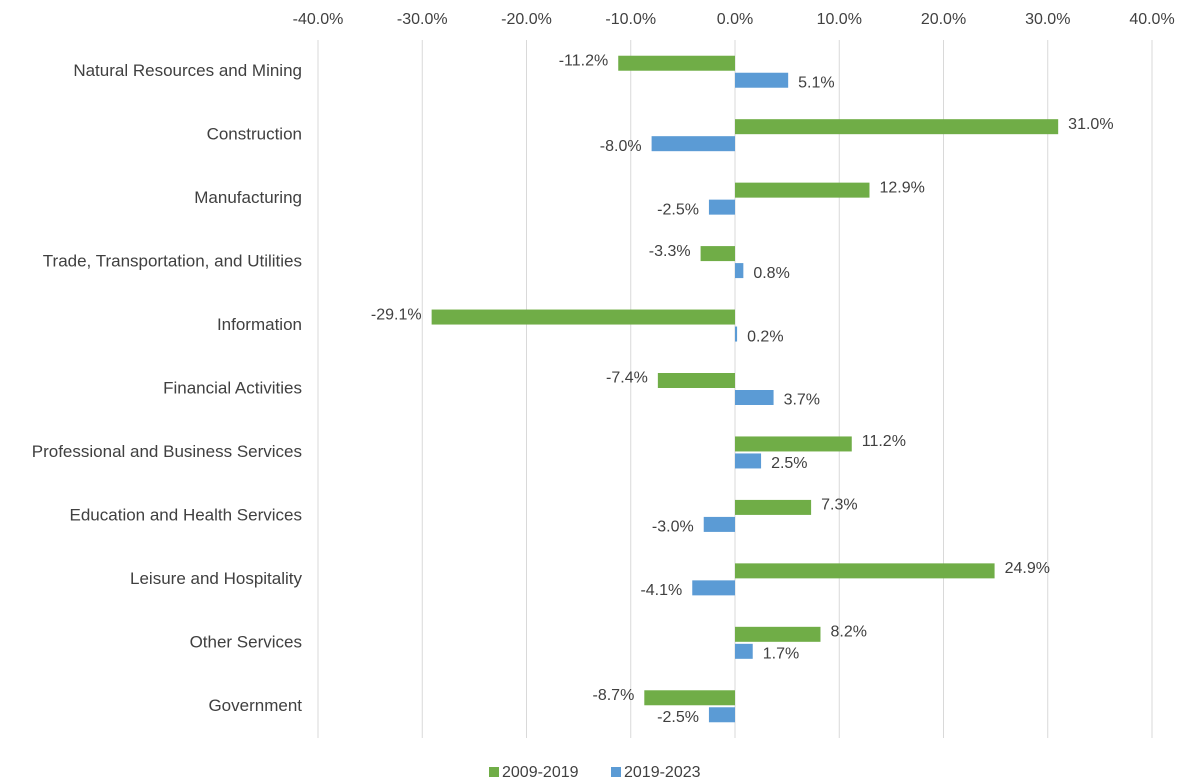 The height and width of the screenshot is (784, 1186). What do you see at coordinates (584, 60) in the screenshot?
I see `data-label: -11.2%` at bounding box center [584, 60].